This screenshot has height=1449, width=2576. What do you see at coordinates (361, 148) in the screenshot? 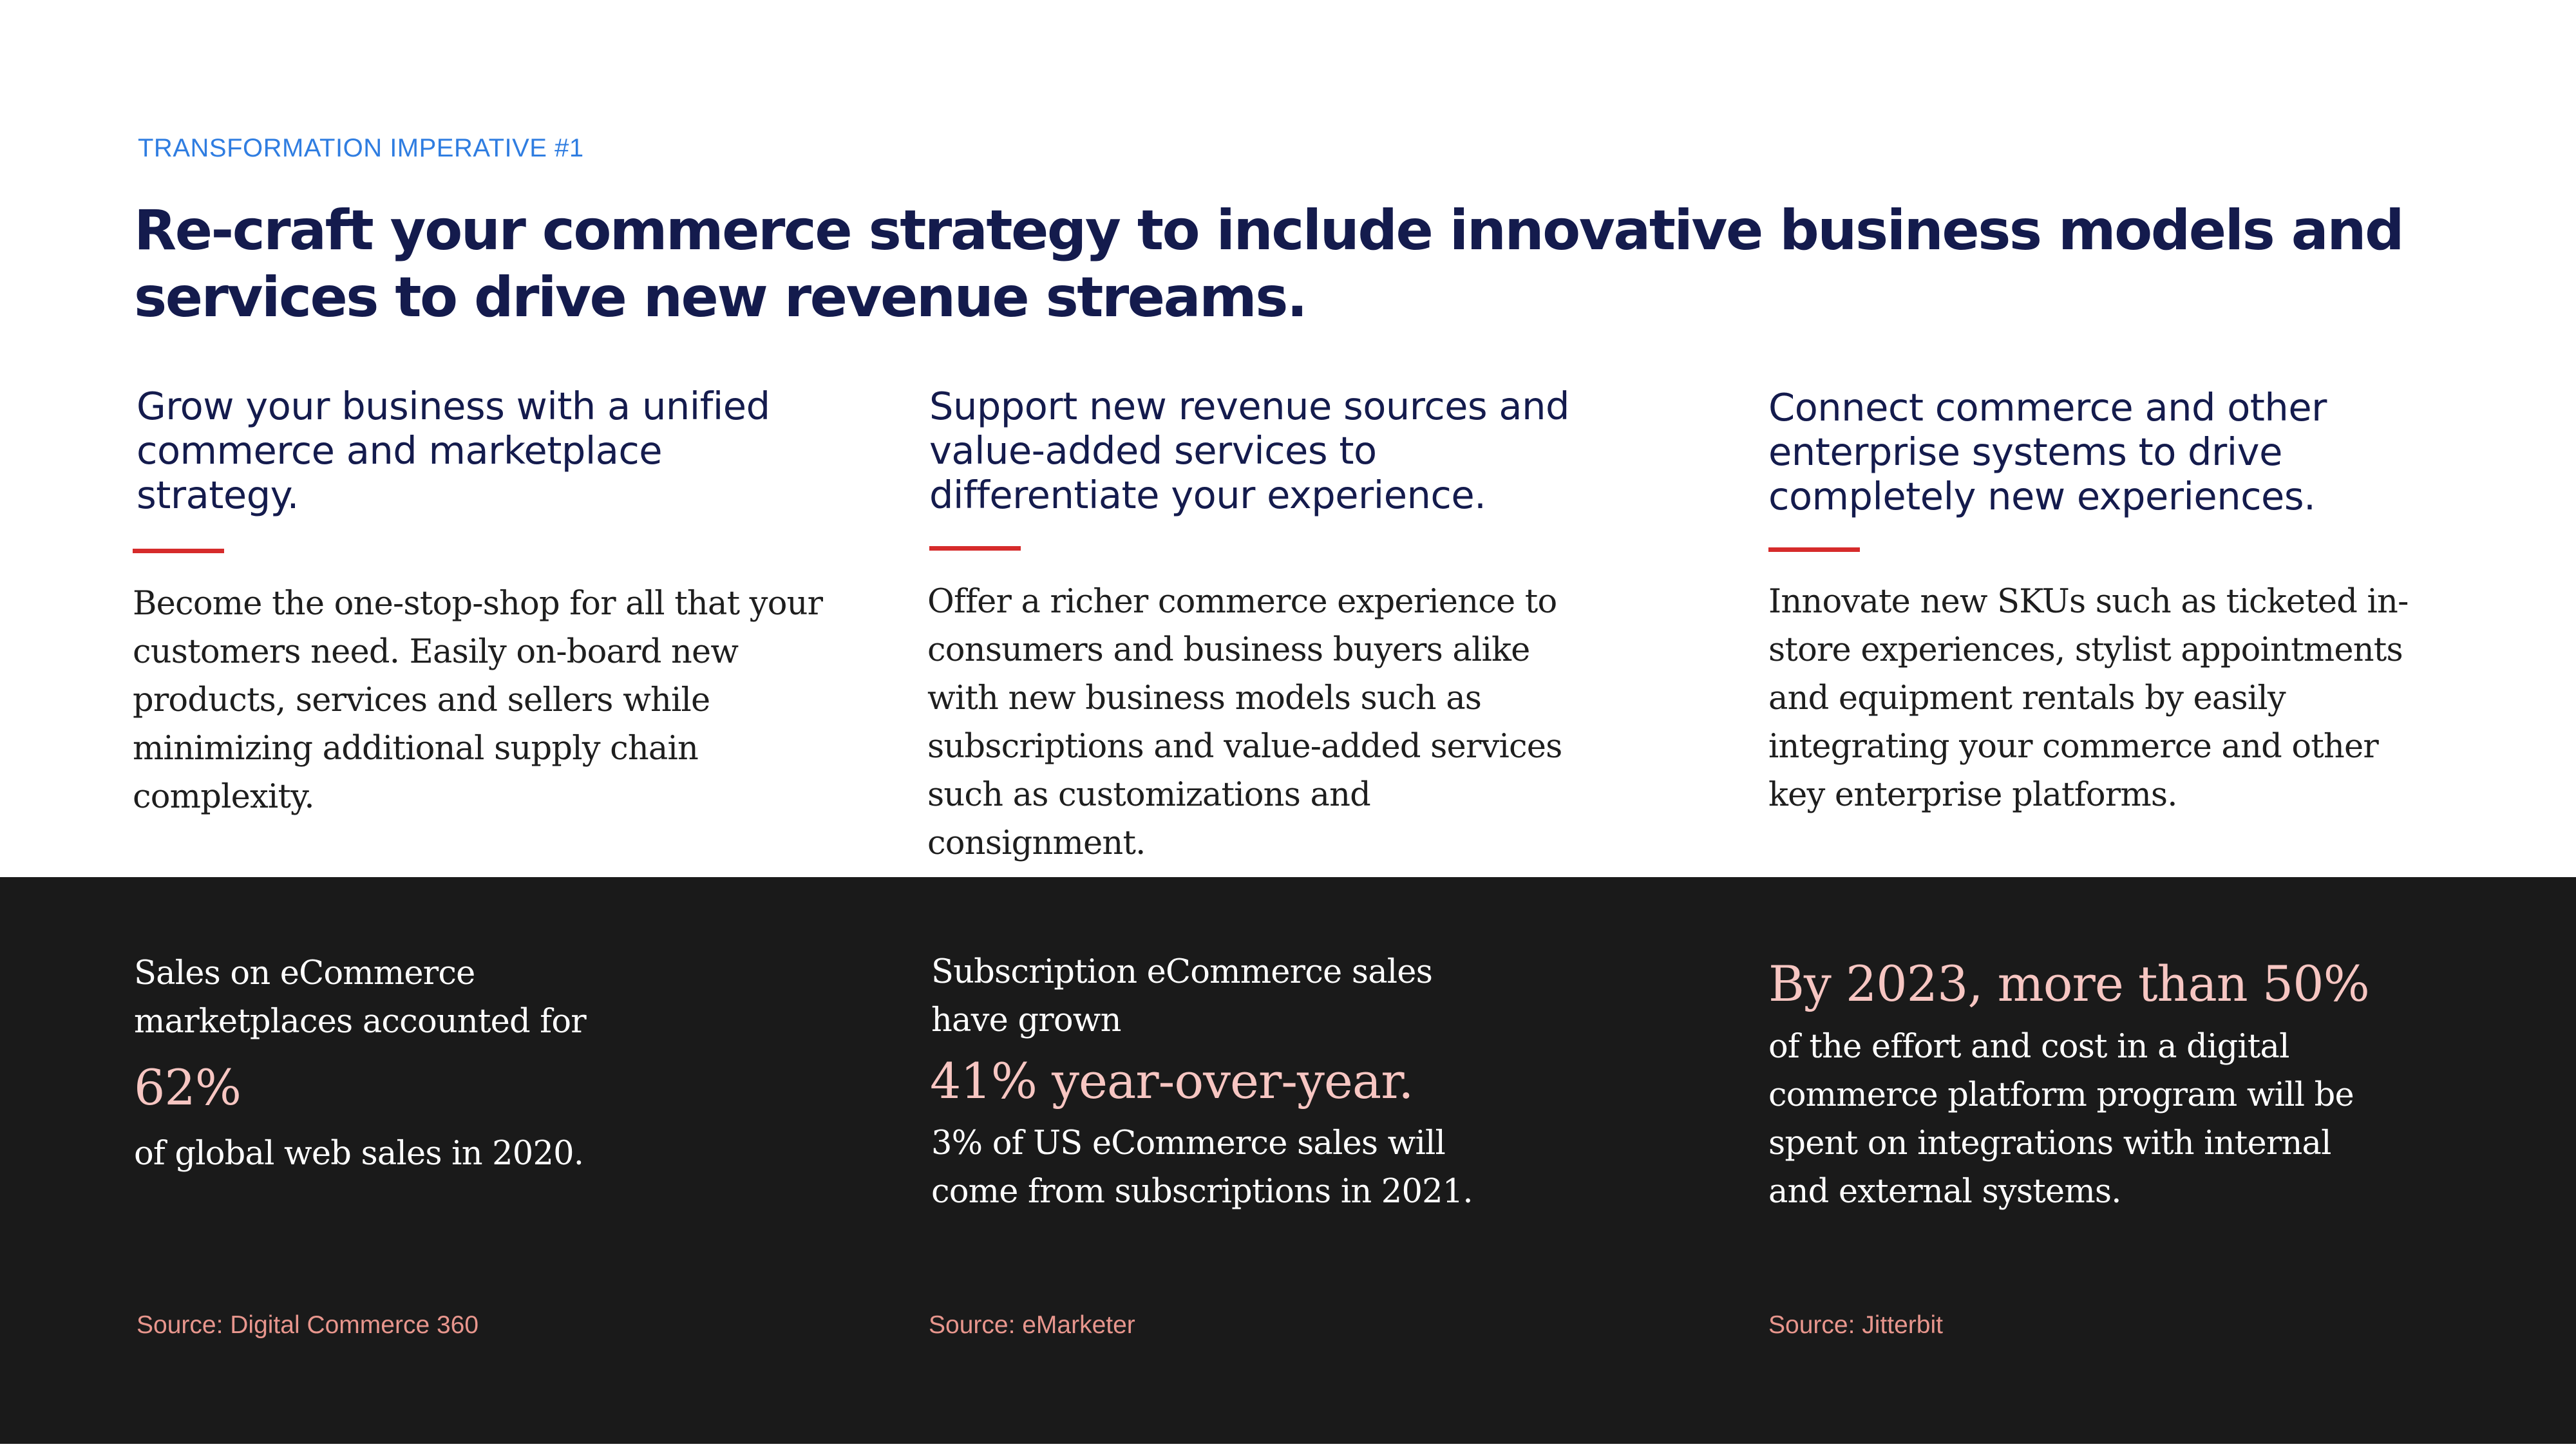
I see `eyebrow-label: TRANSFORMATION IMPERATIVE #1` at bounding box center [361, 148].